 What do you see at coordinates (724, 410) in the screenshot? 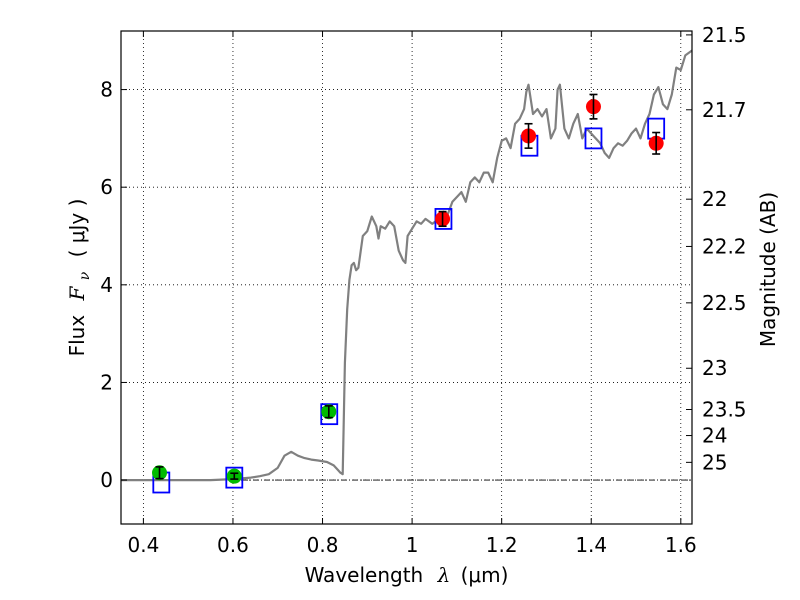
I see `y2-tick-label: 23.5` at bounding box center [724, 410].